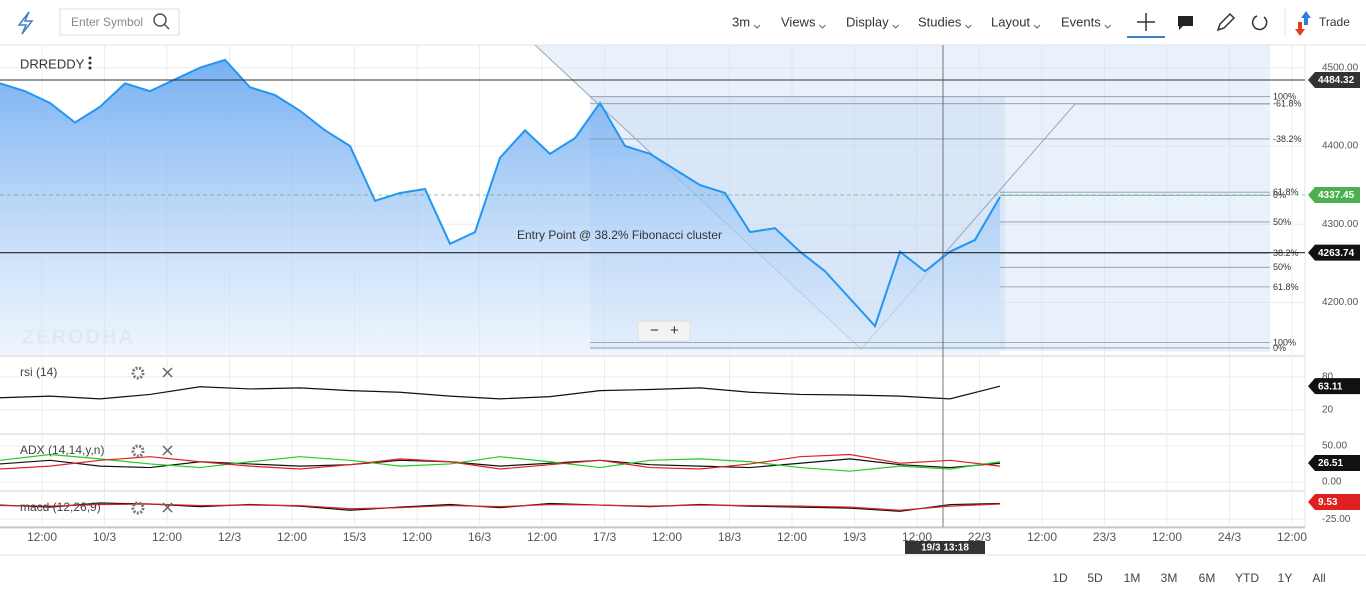 This screenshot has height=600, width=1366. I want to click on range-button: 1Y, so click(1285, 578).